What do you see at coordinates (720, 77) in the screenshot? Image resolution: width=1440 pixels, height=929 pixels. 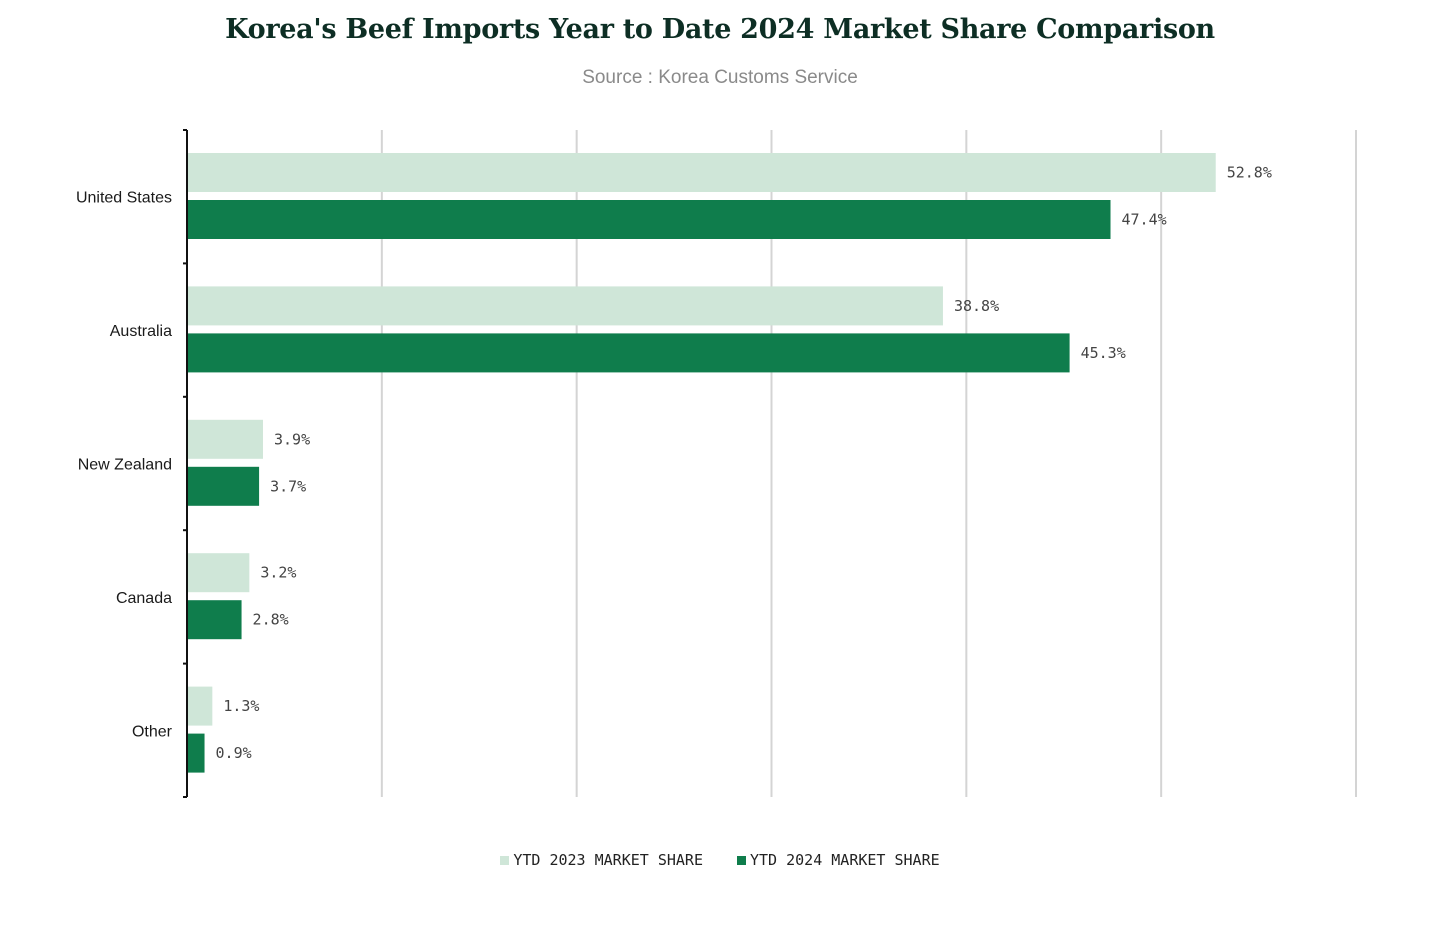 I see `chart-subtitle: Source : Korea Customs Service` at bounding box center [720, 77].